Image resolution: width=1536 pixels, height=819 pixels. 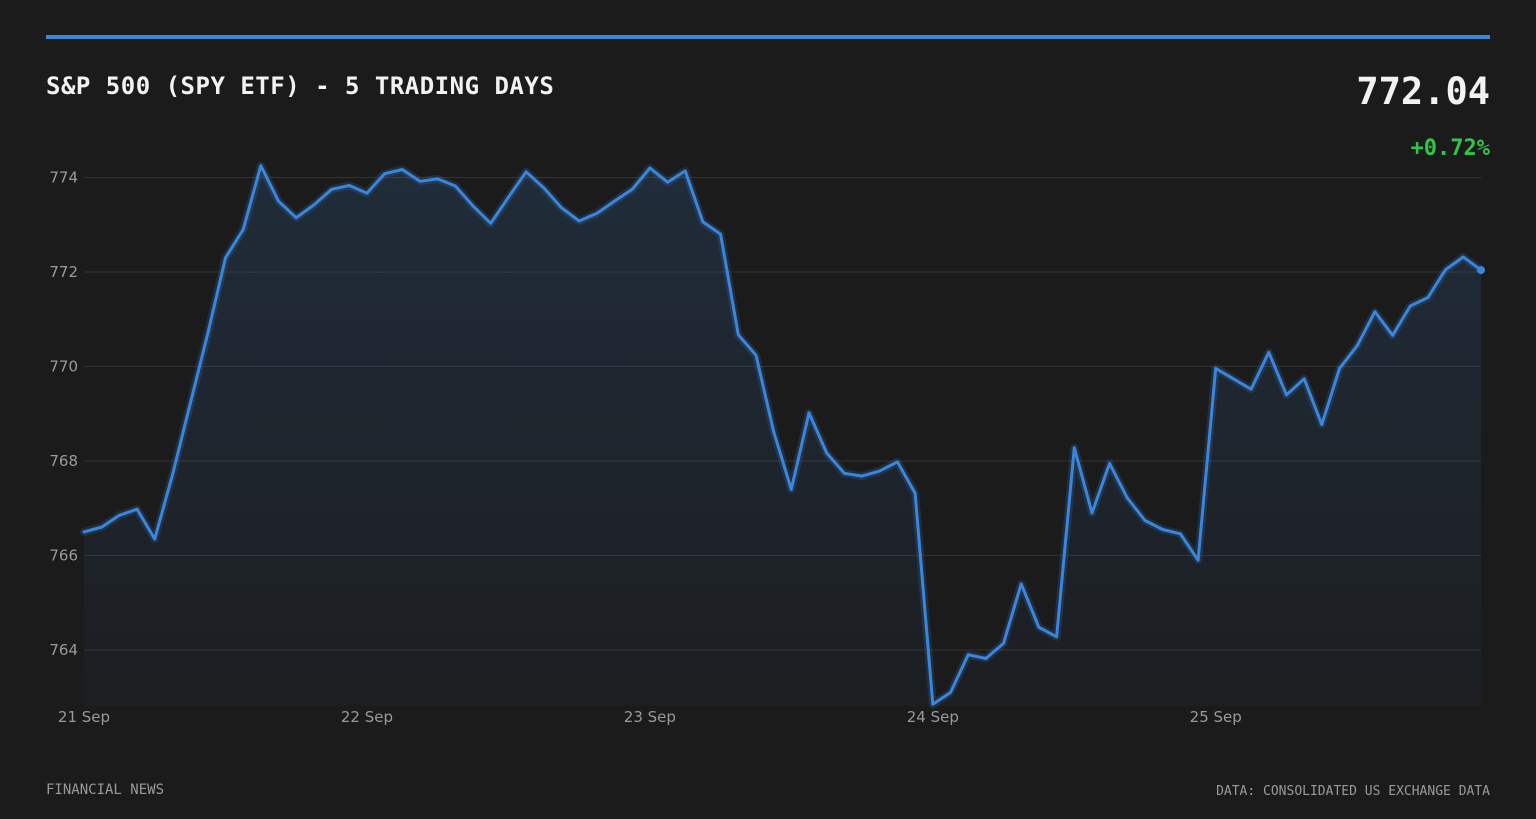 What do you see at coordinates (1216, 717) in the screenshot?
I see `x-tick-label: 25 Sep` at bounding box center [1216, 717].